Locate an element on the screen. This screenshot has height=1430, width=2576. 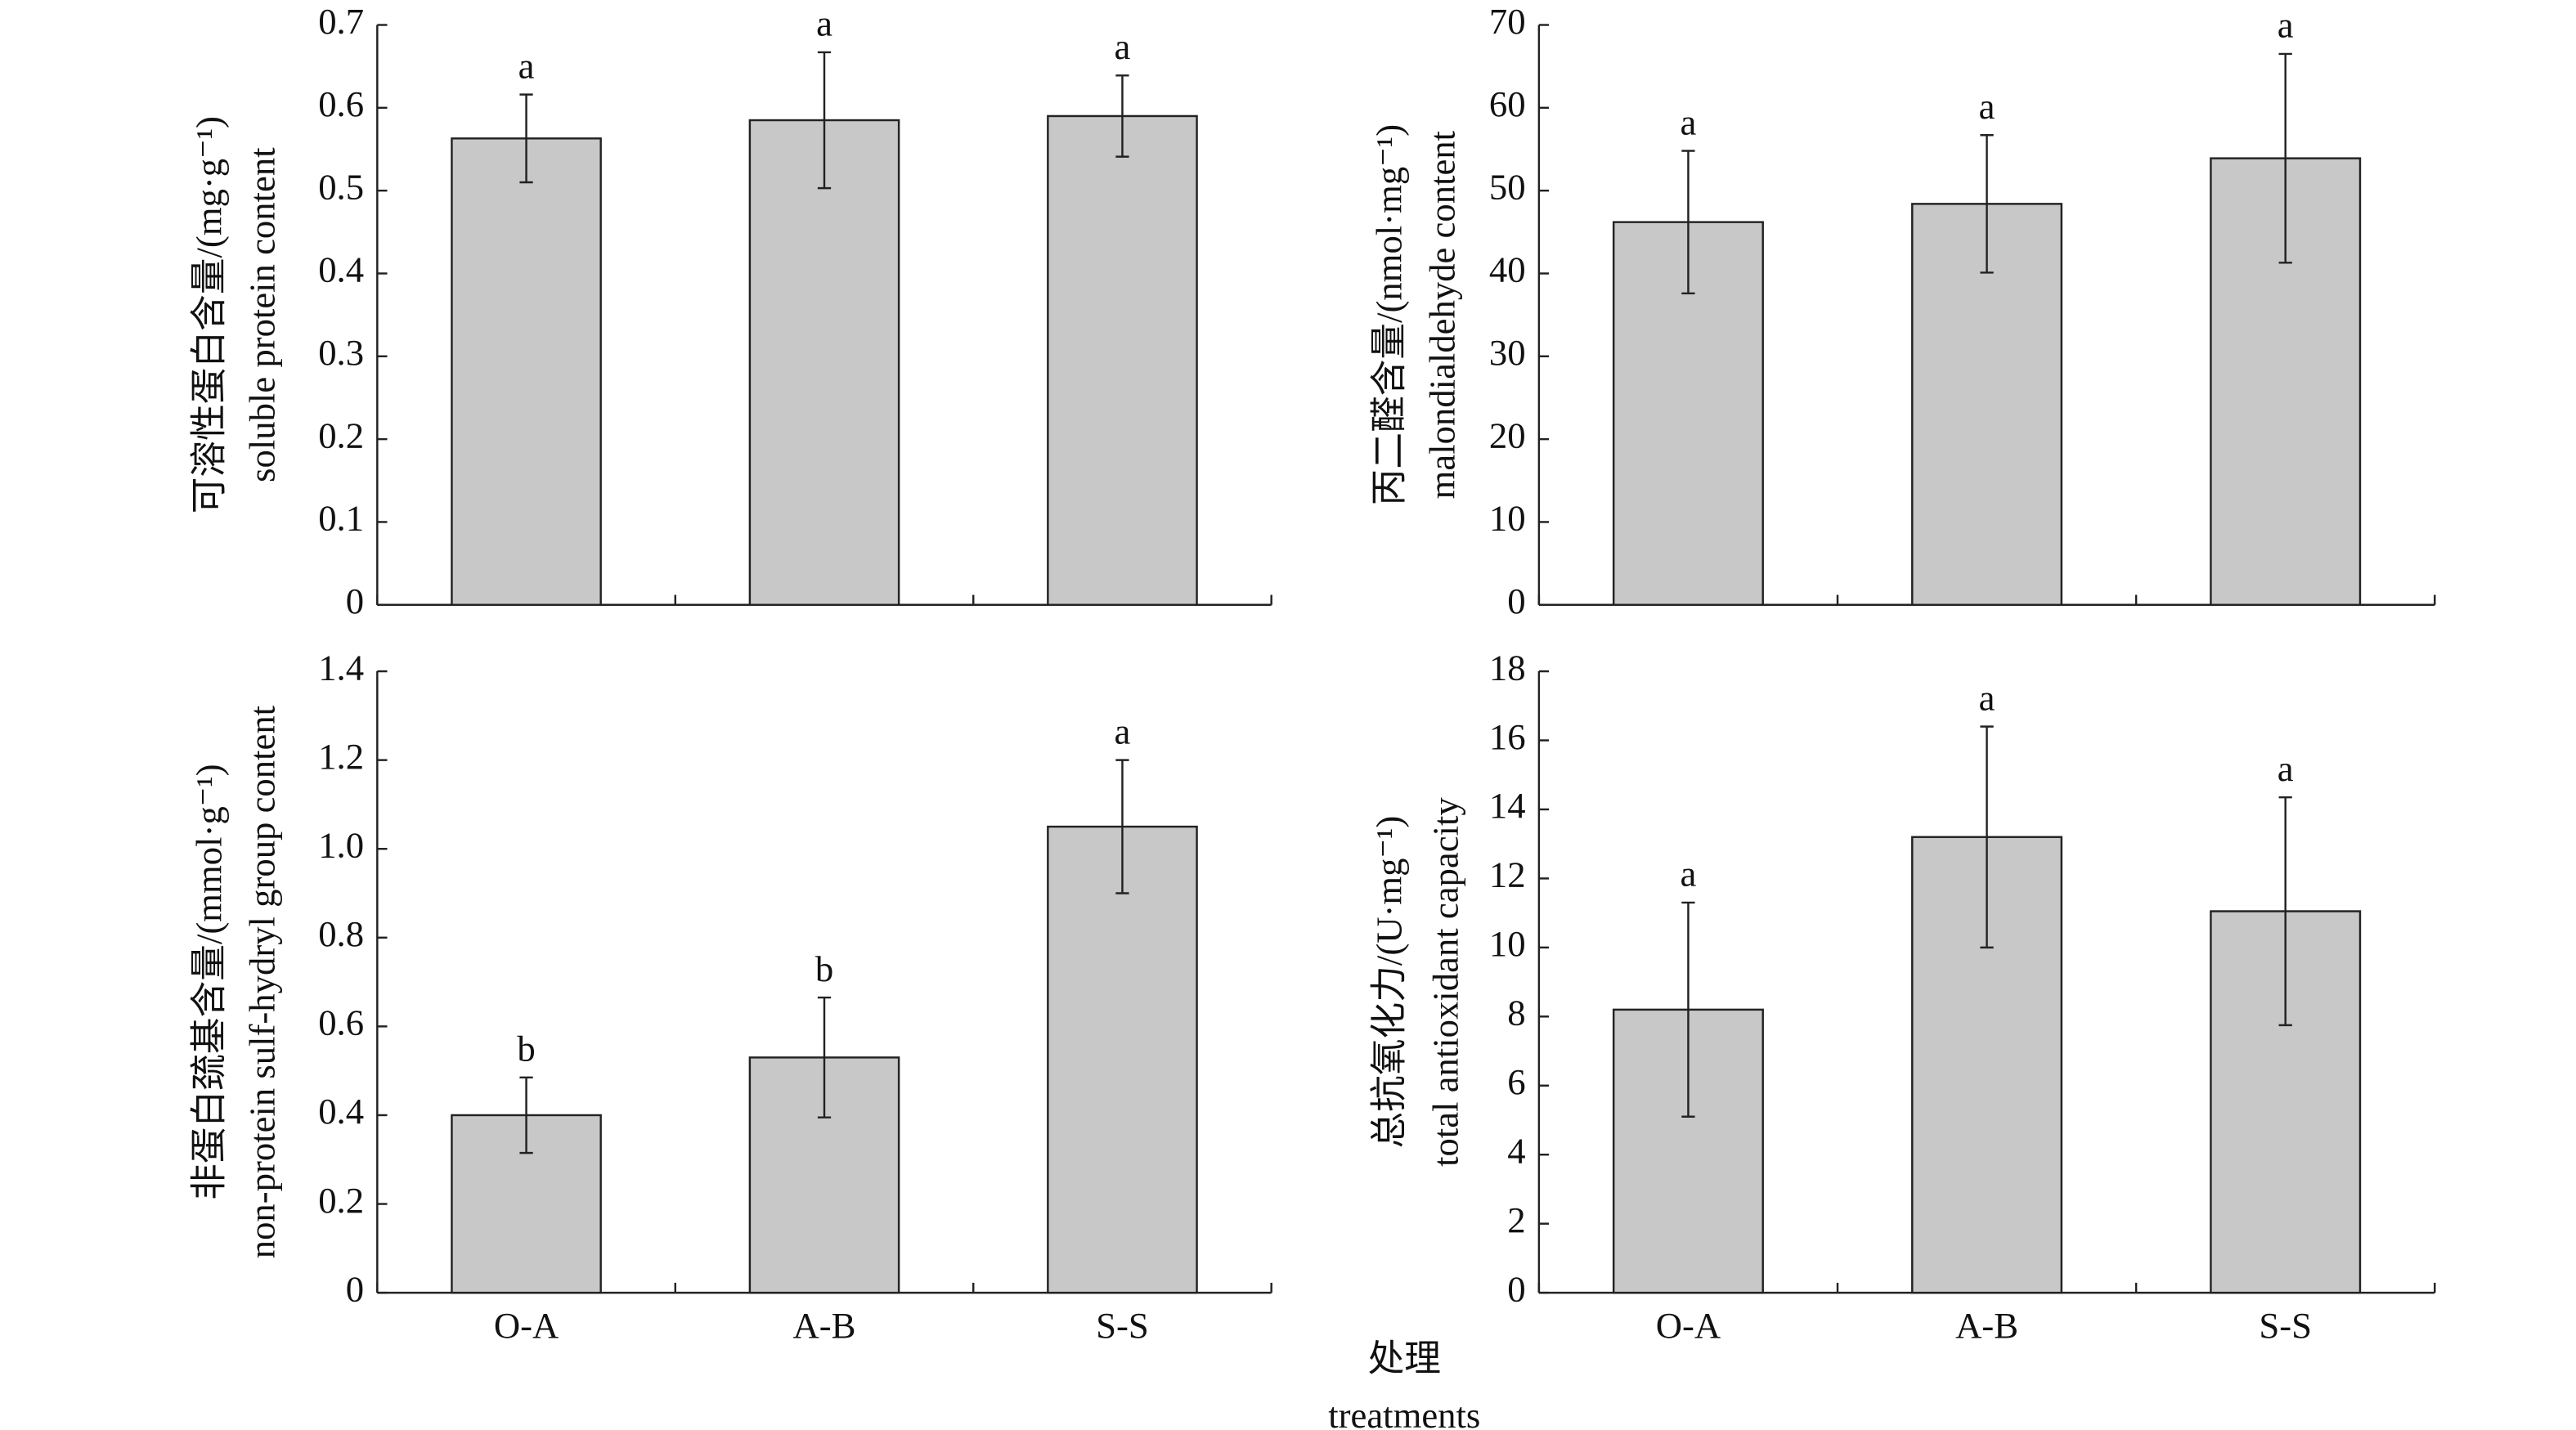
y-axis-title: 丙二醛含量/(nmol·mg⁻¹) is located at coordinates (1389, 315).